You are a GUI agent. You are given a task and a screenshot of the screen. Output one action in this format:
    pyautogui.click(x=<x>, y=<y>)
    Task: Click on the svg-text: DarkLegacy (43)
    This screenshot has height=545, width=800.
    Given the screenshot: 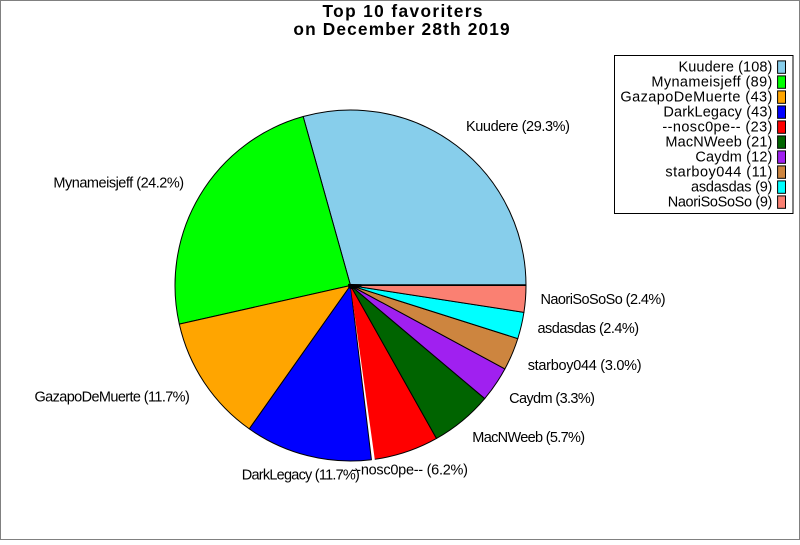 What is the action you would take?
    pyautogui.click(x=717, y=113)
    